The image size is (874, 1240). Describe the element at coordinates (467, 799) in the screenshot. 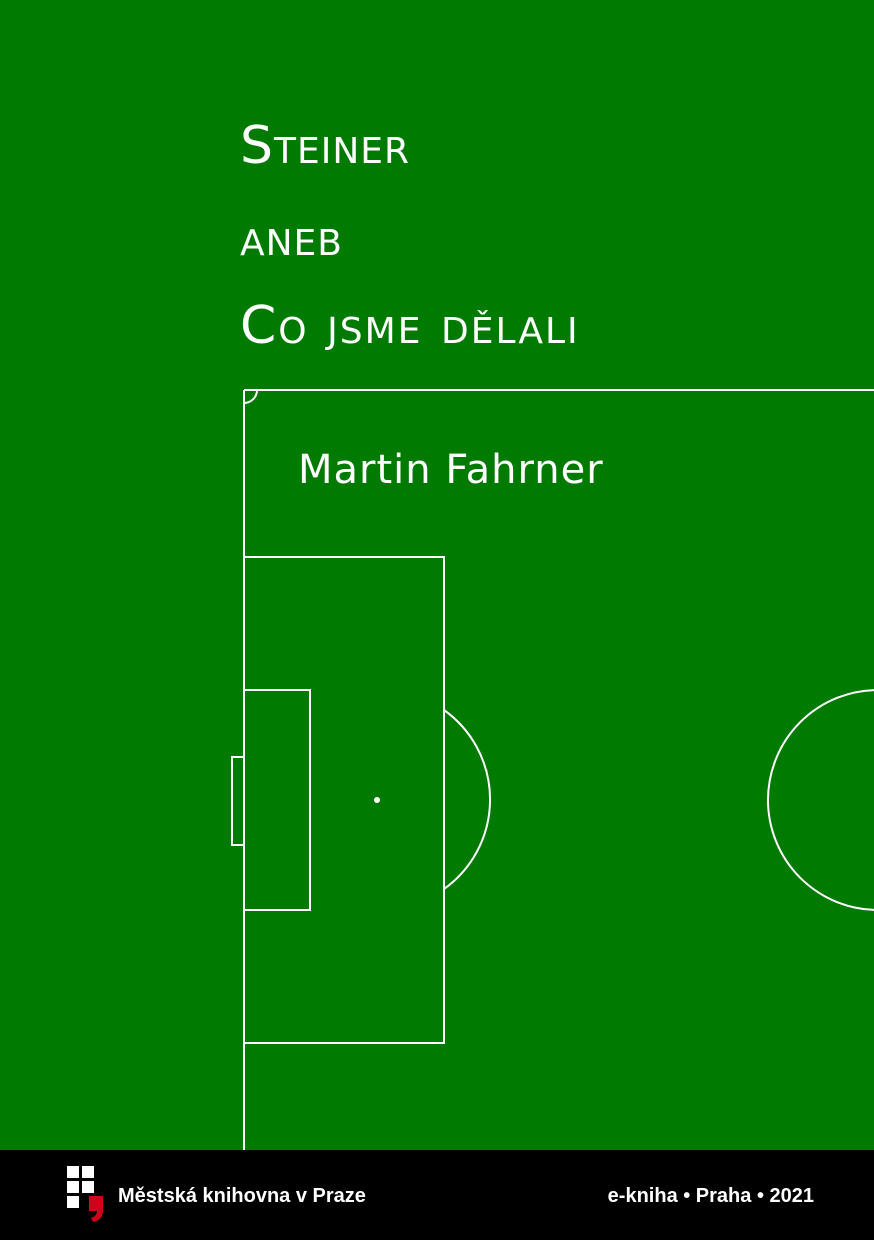

I see `pitch-penalty-arc` at that location.